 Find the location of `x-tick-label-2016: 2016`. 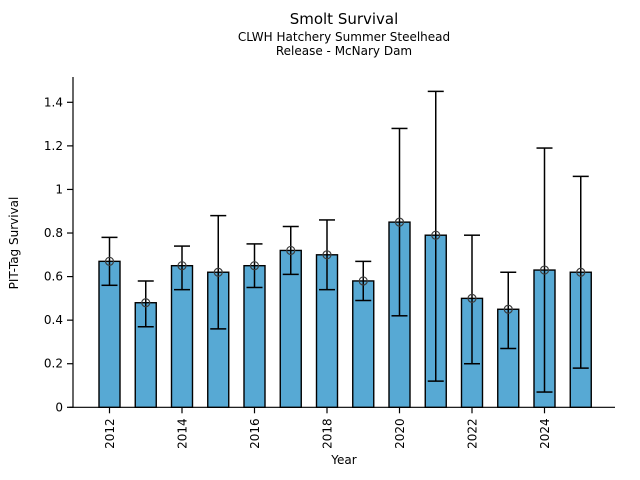

x-tick-label-2016: 2016 is located at coordinates (255, 433).